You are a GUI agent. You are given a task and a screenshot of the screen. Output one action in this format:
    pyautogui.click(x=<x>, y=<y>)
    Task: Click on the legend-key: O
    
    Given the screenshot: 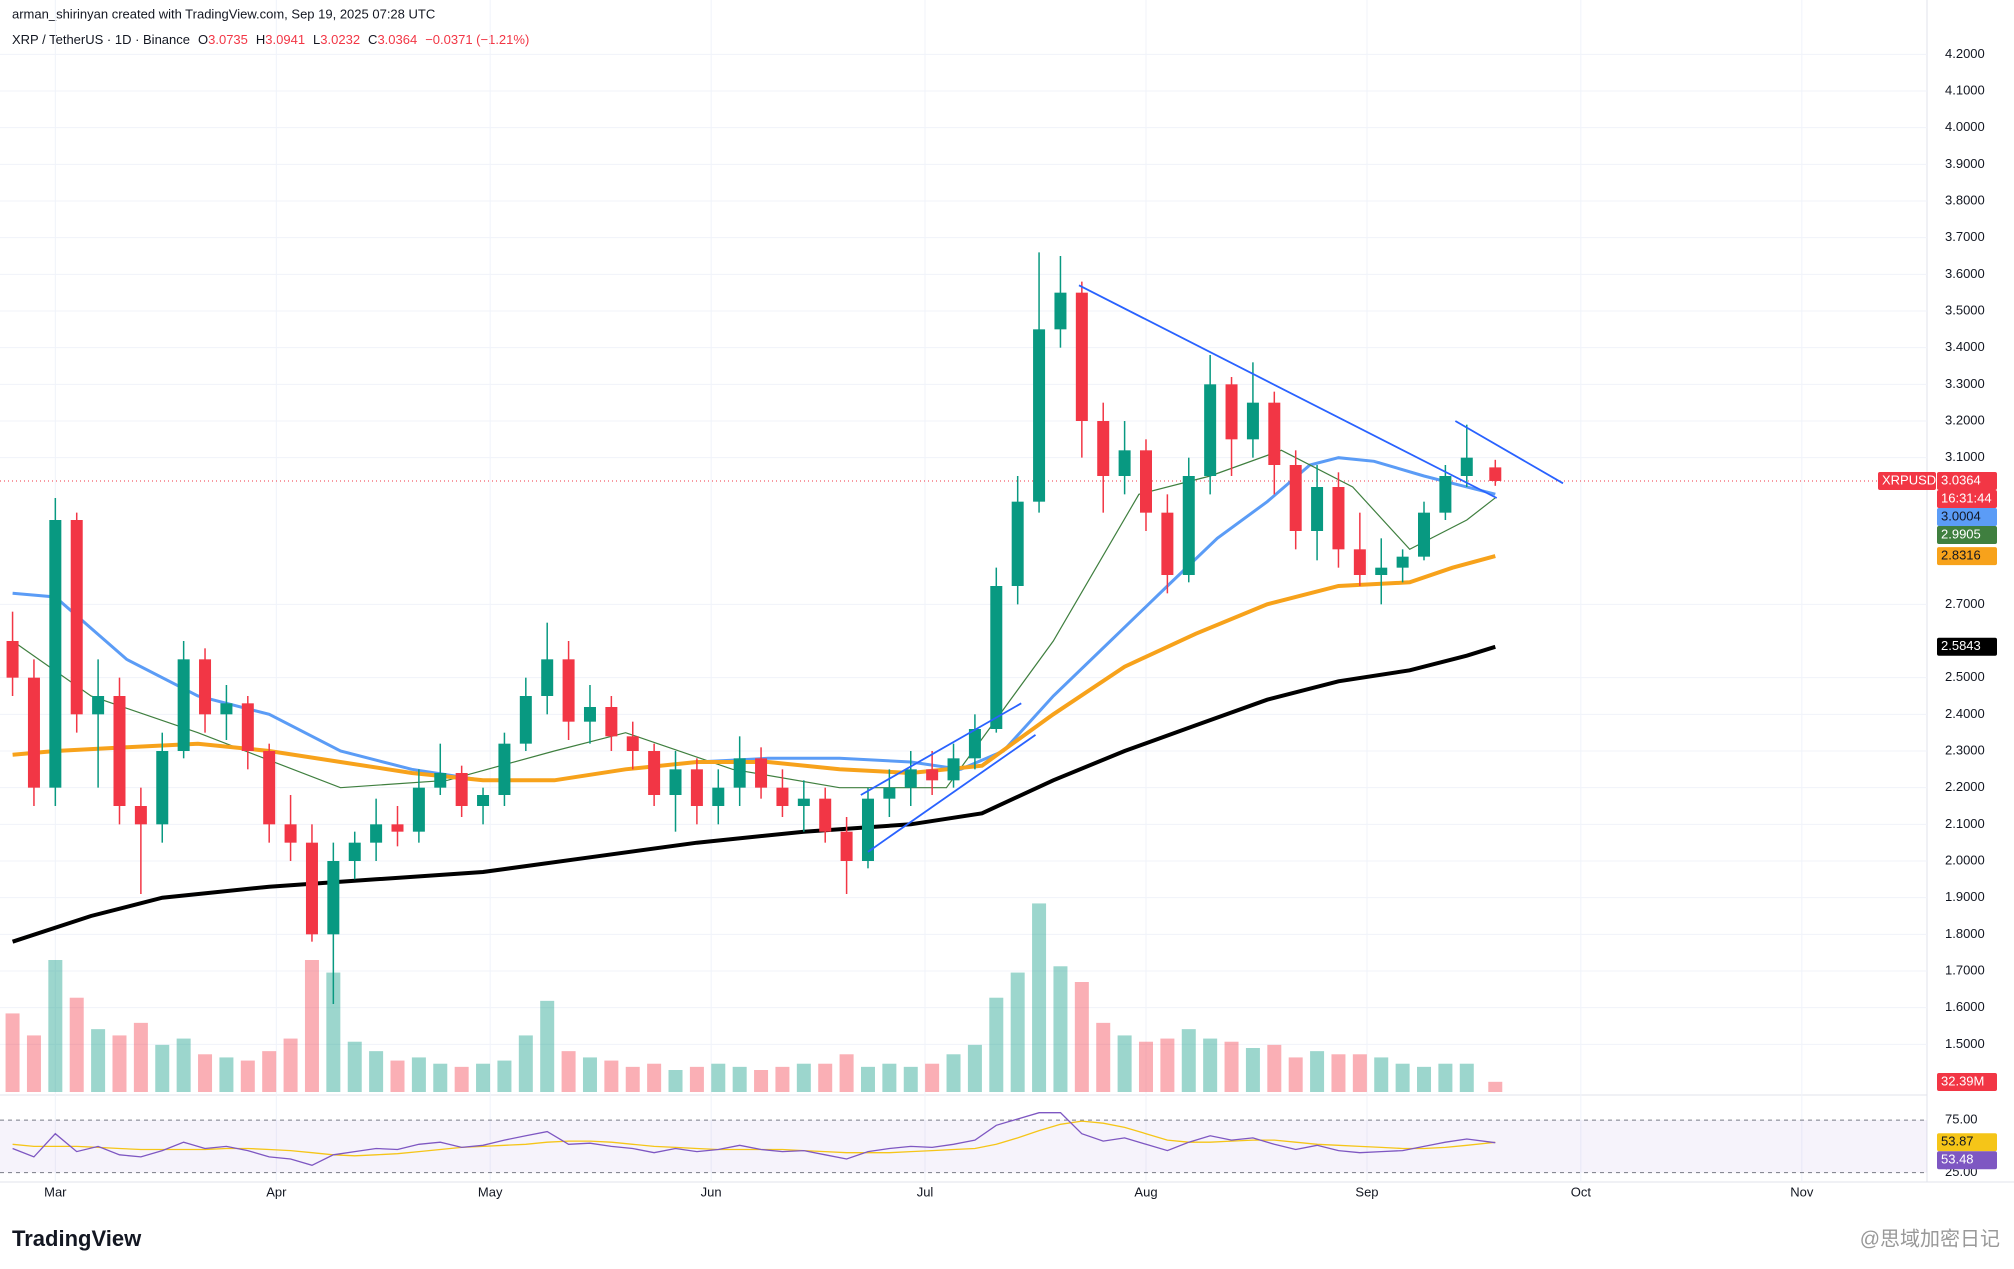 What is the action you would take?
    pyautogui.click(x=203, y=39)
    